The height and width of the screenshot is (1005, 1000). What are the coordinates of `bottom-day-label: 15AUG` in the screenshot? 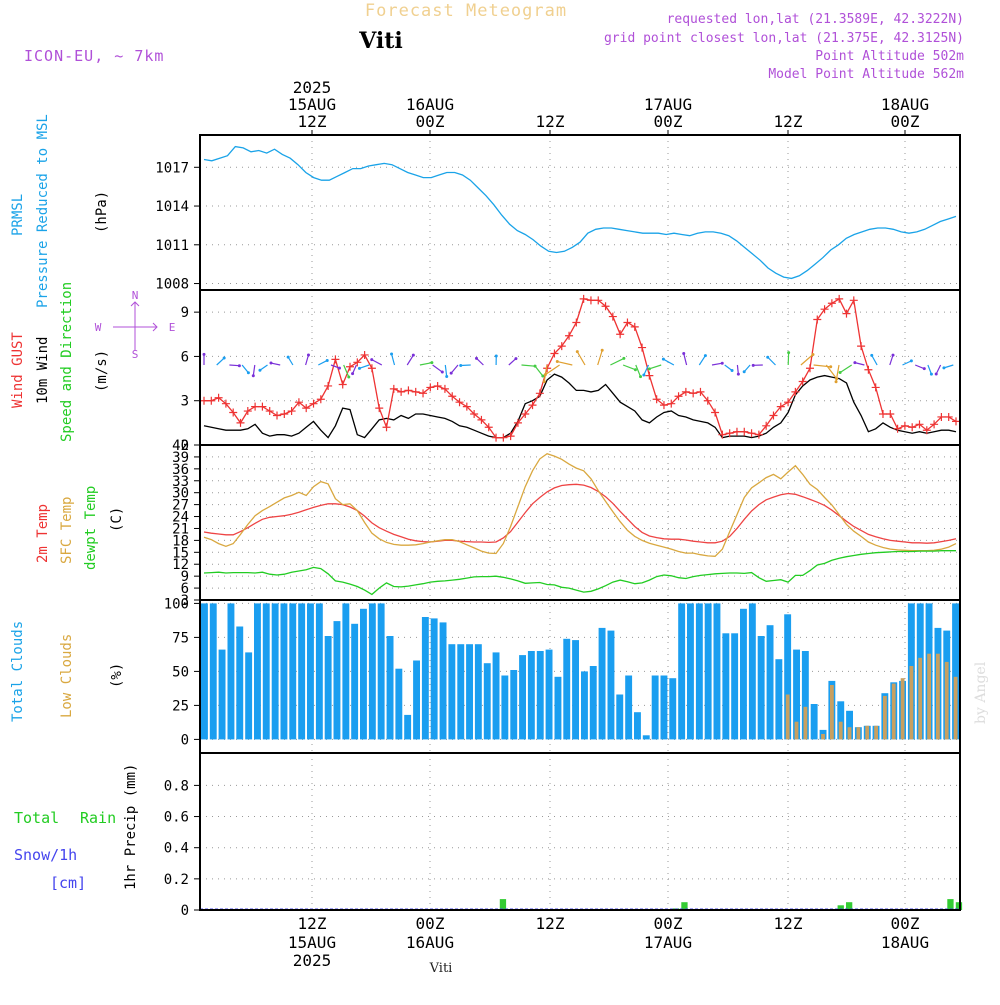 It's located at (312, 942).